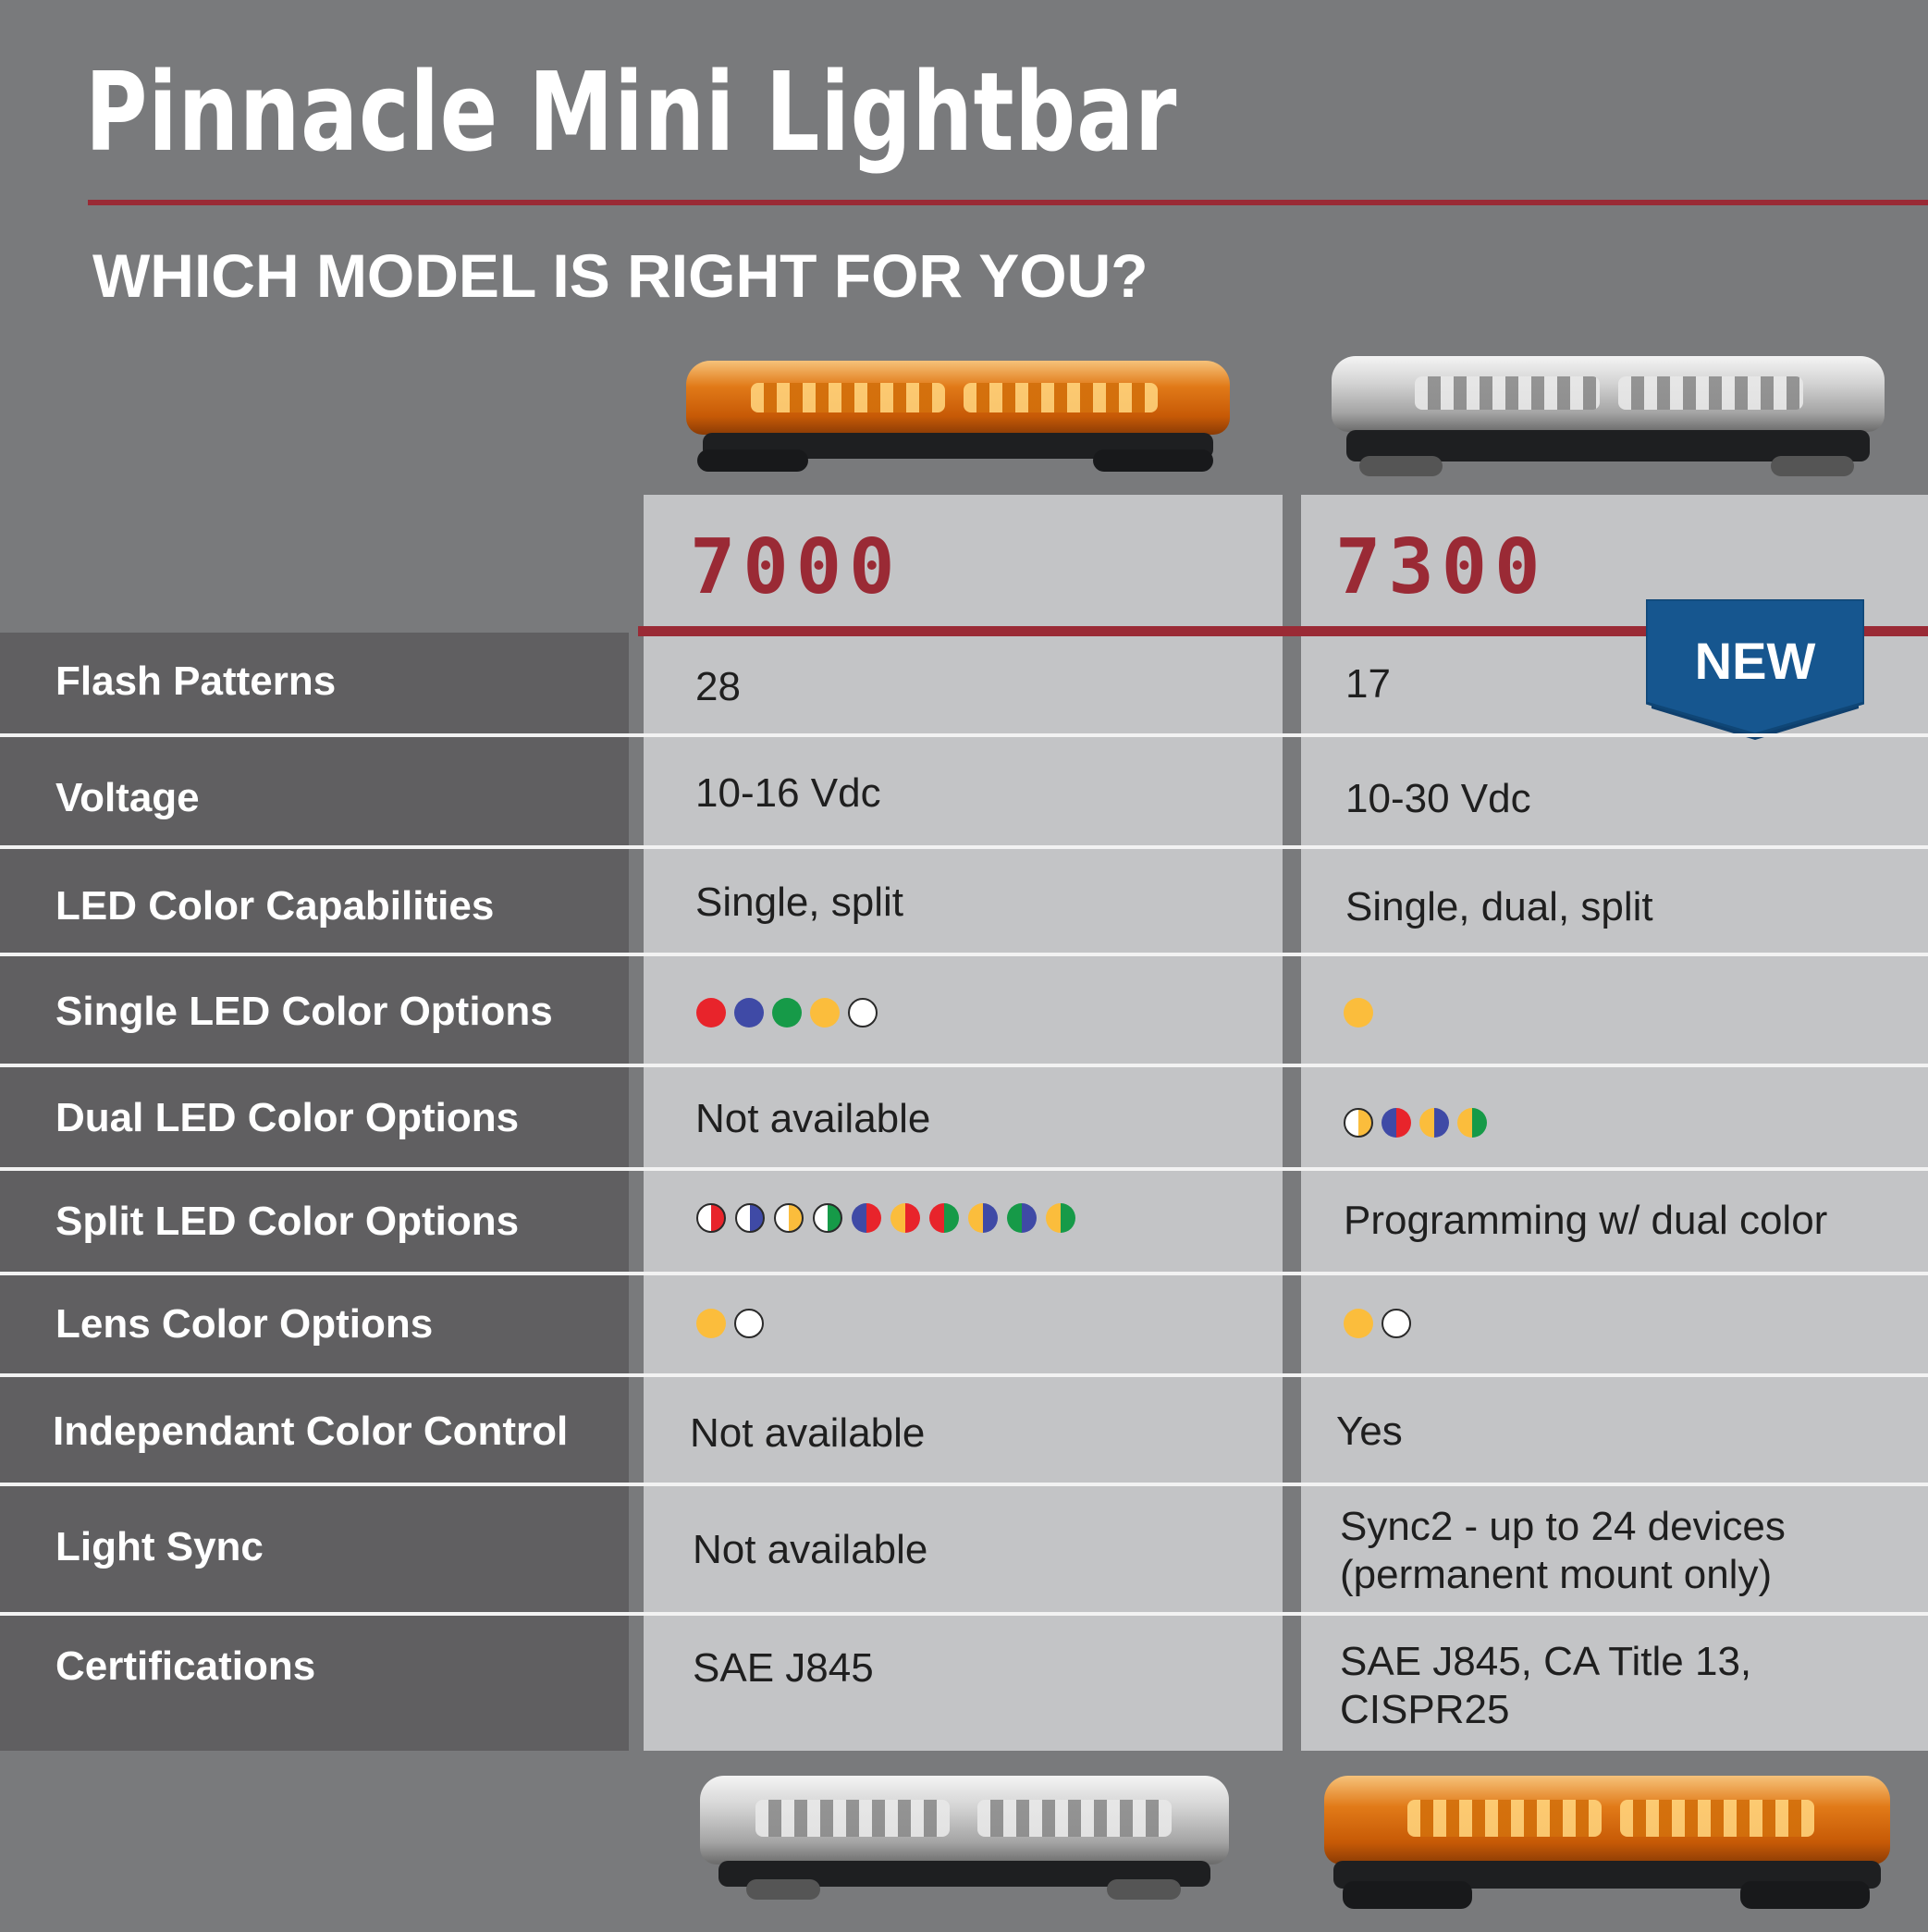  Describe the element at coordinates (1441, 567) in the screenshot. I see `model-7300-heading: 7300` at that location.